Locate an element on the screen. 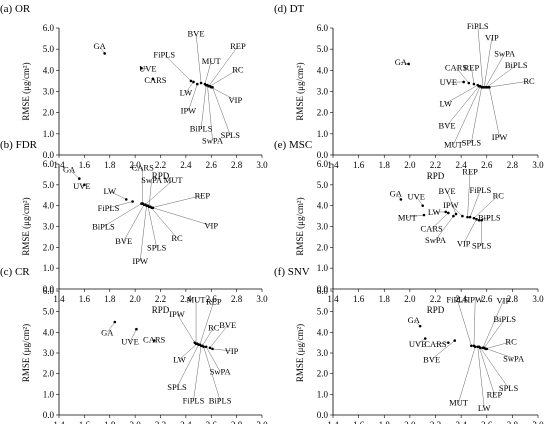  panel-title: (d) DT is located at coordinates (289, 9).